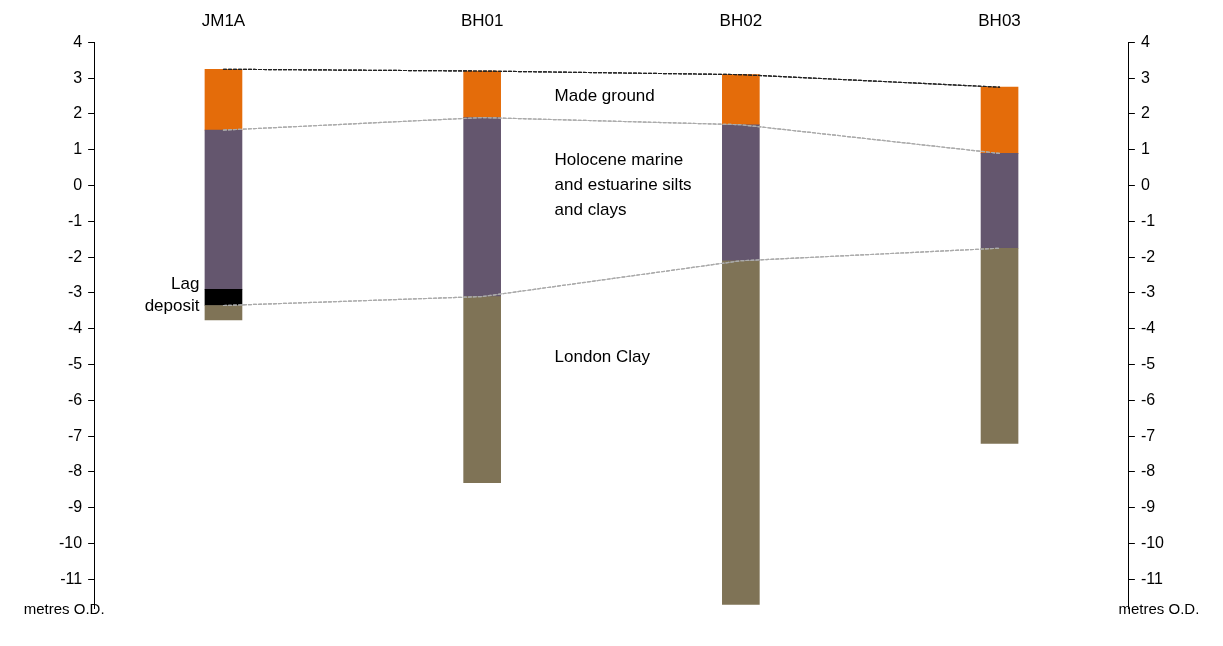 This screenshot has height=646, width=1223. What do you see at coordinates (75, 399) in the screenshot?
I see `y-tick-label: -6` at bounding box center [75, 399].